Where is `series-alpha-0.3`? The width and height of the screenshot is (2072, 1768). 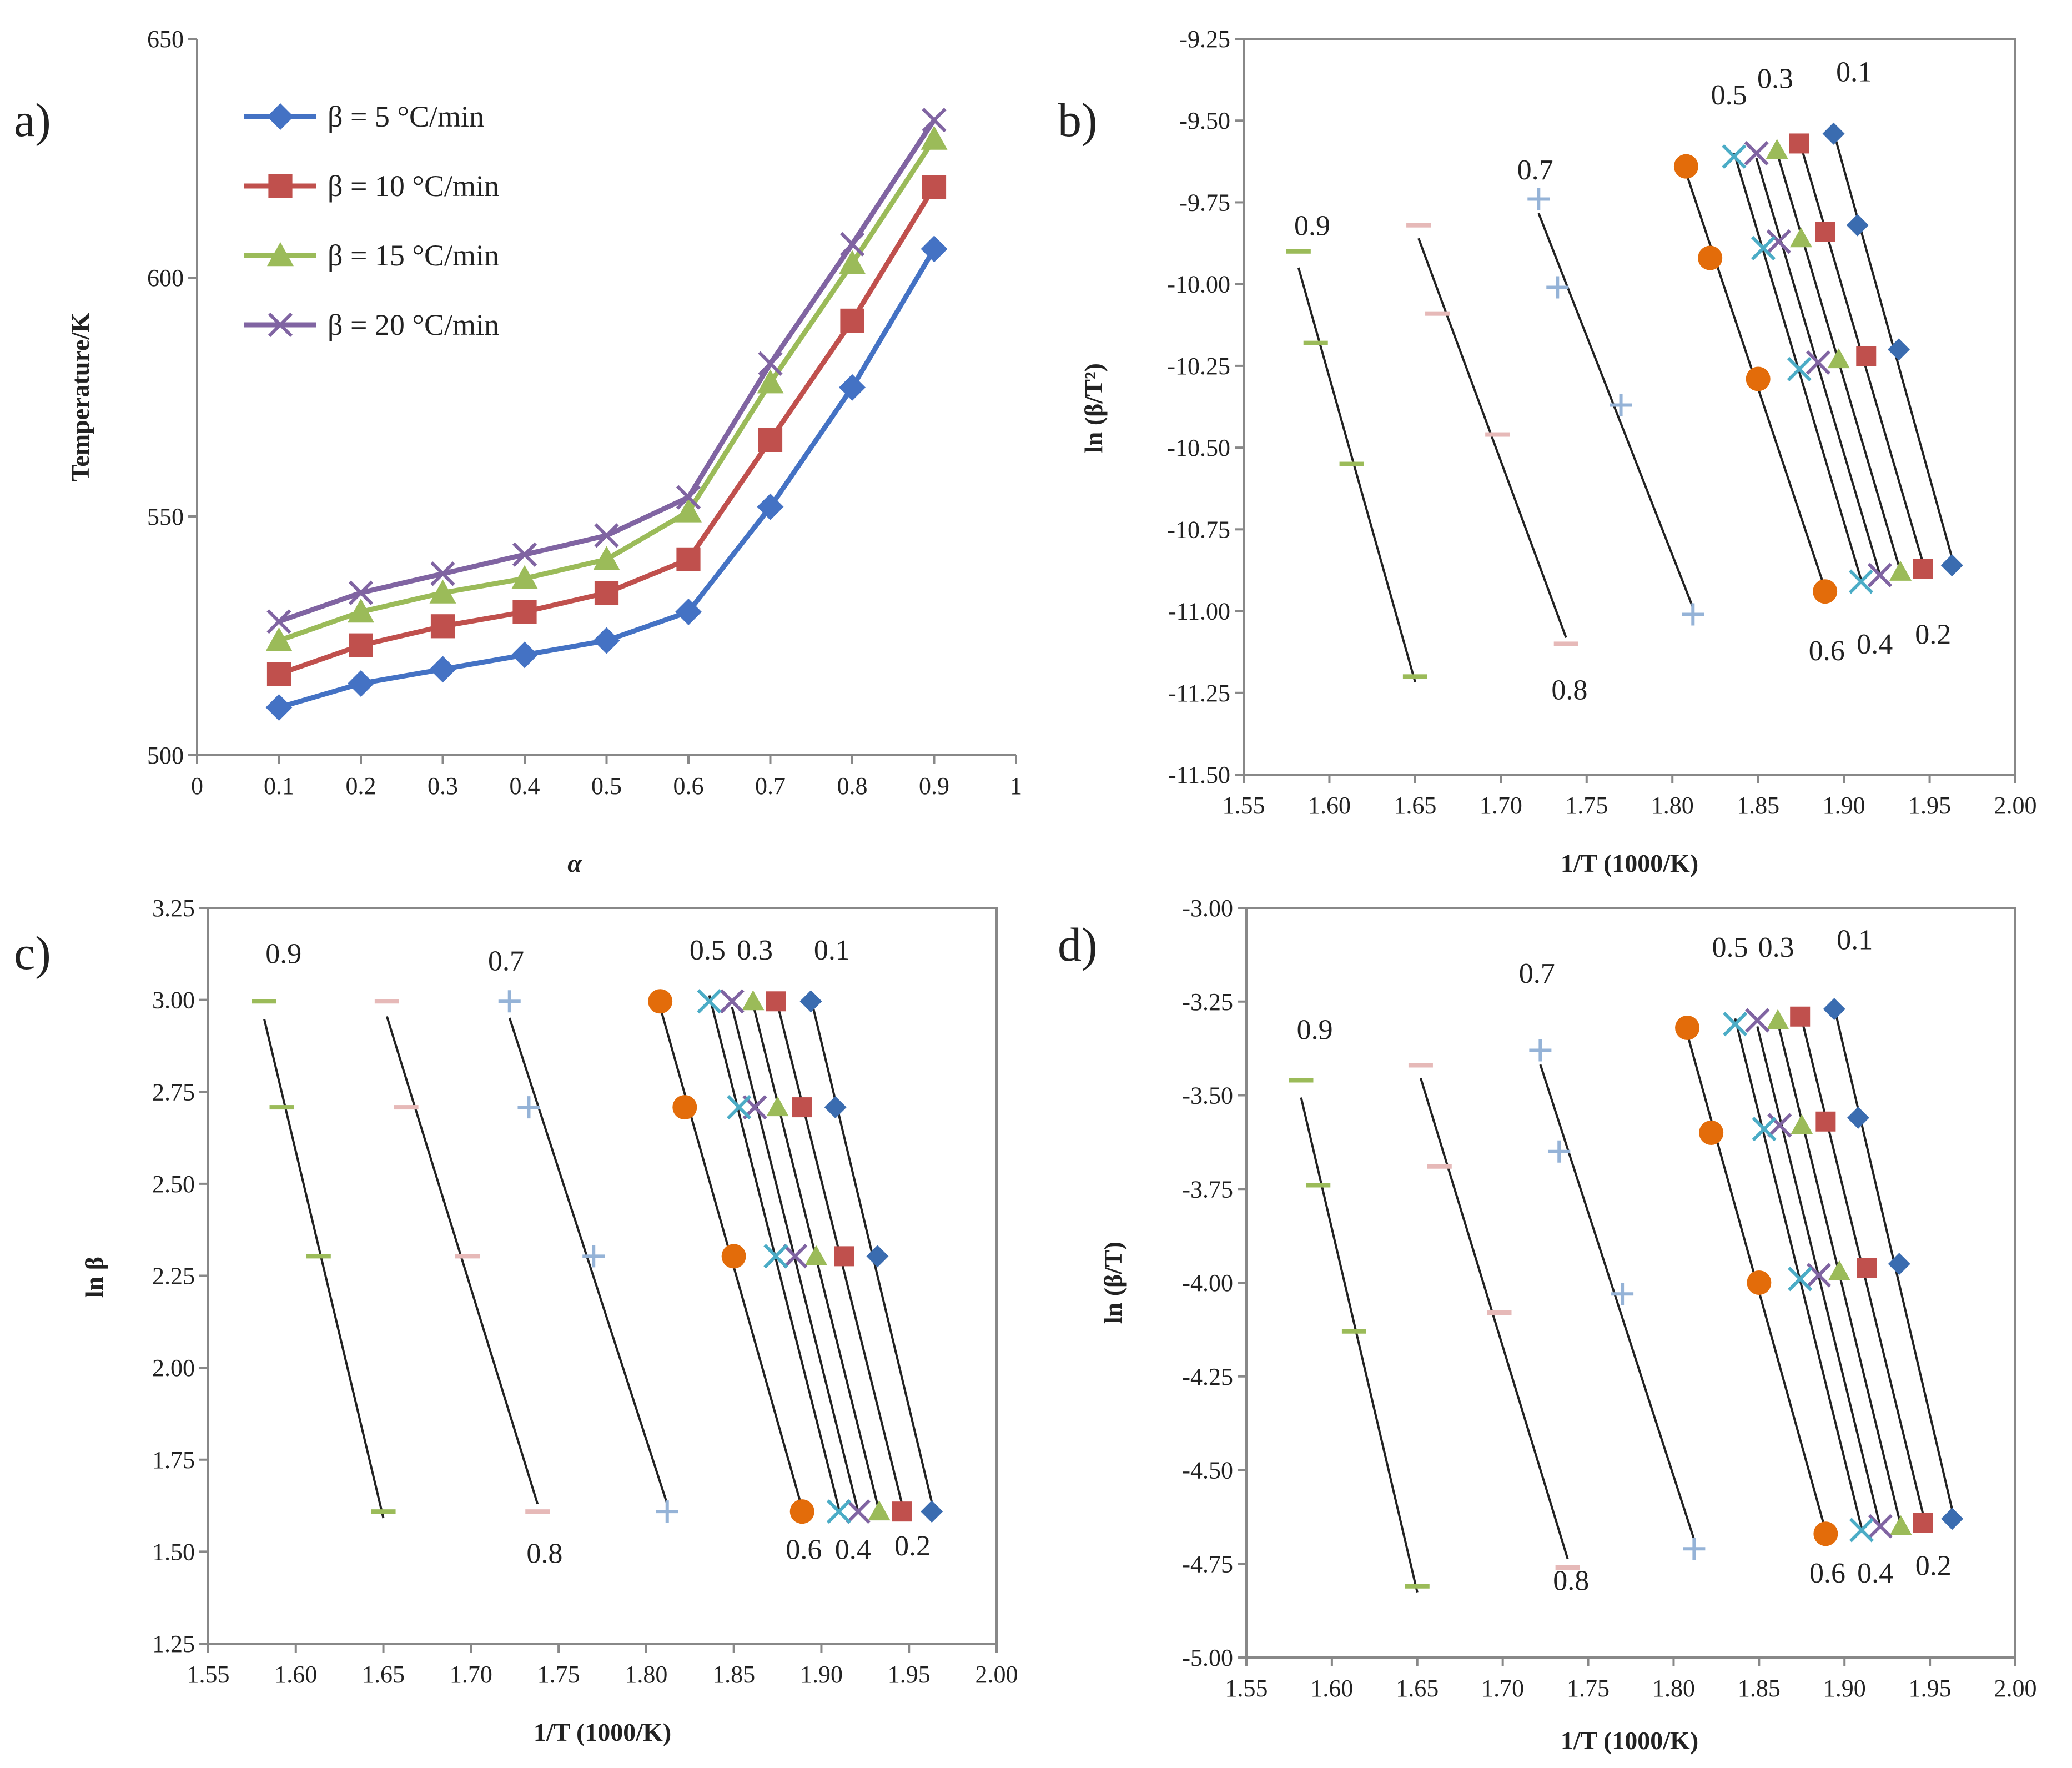
series-alpha-0.3 is located at coordinates (1839, 360).